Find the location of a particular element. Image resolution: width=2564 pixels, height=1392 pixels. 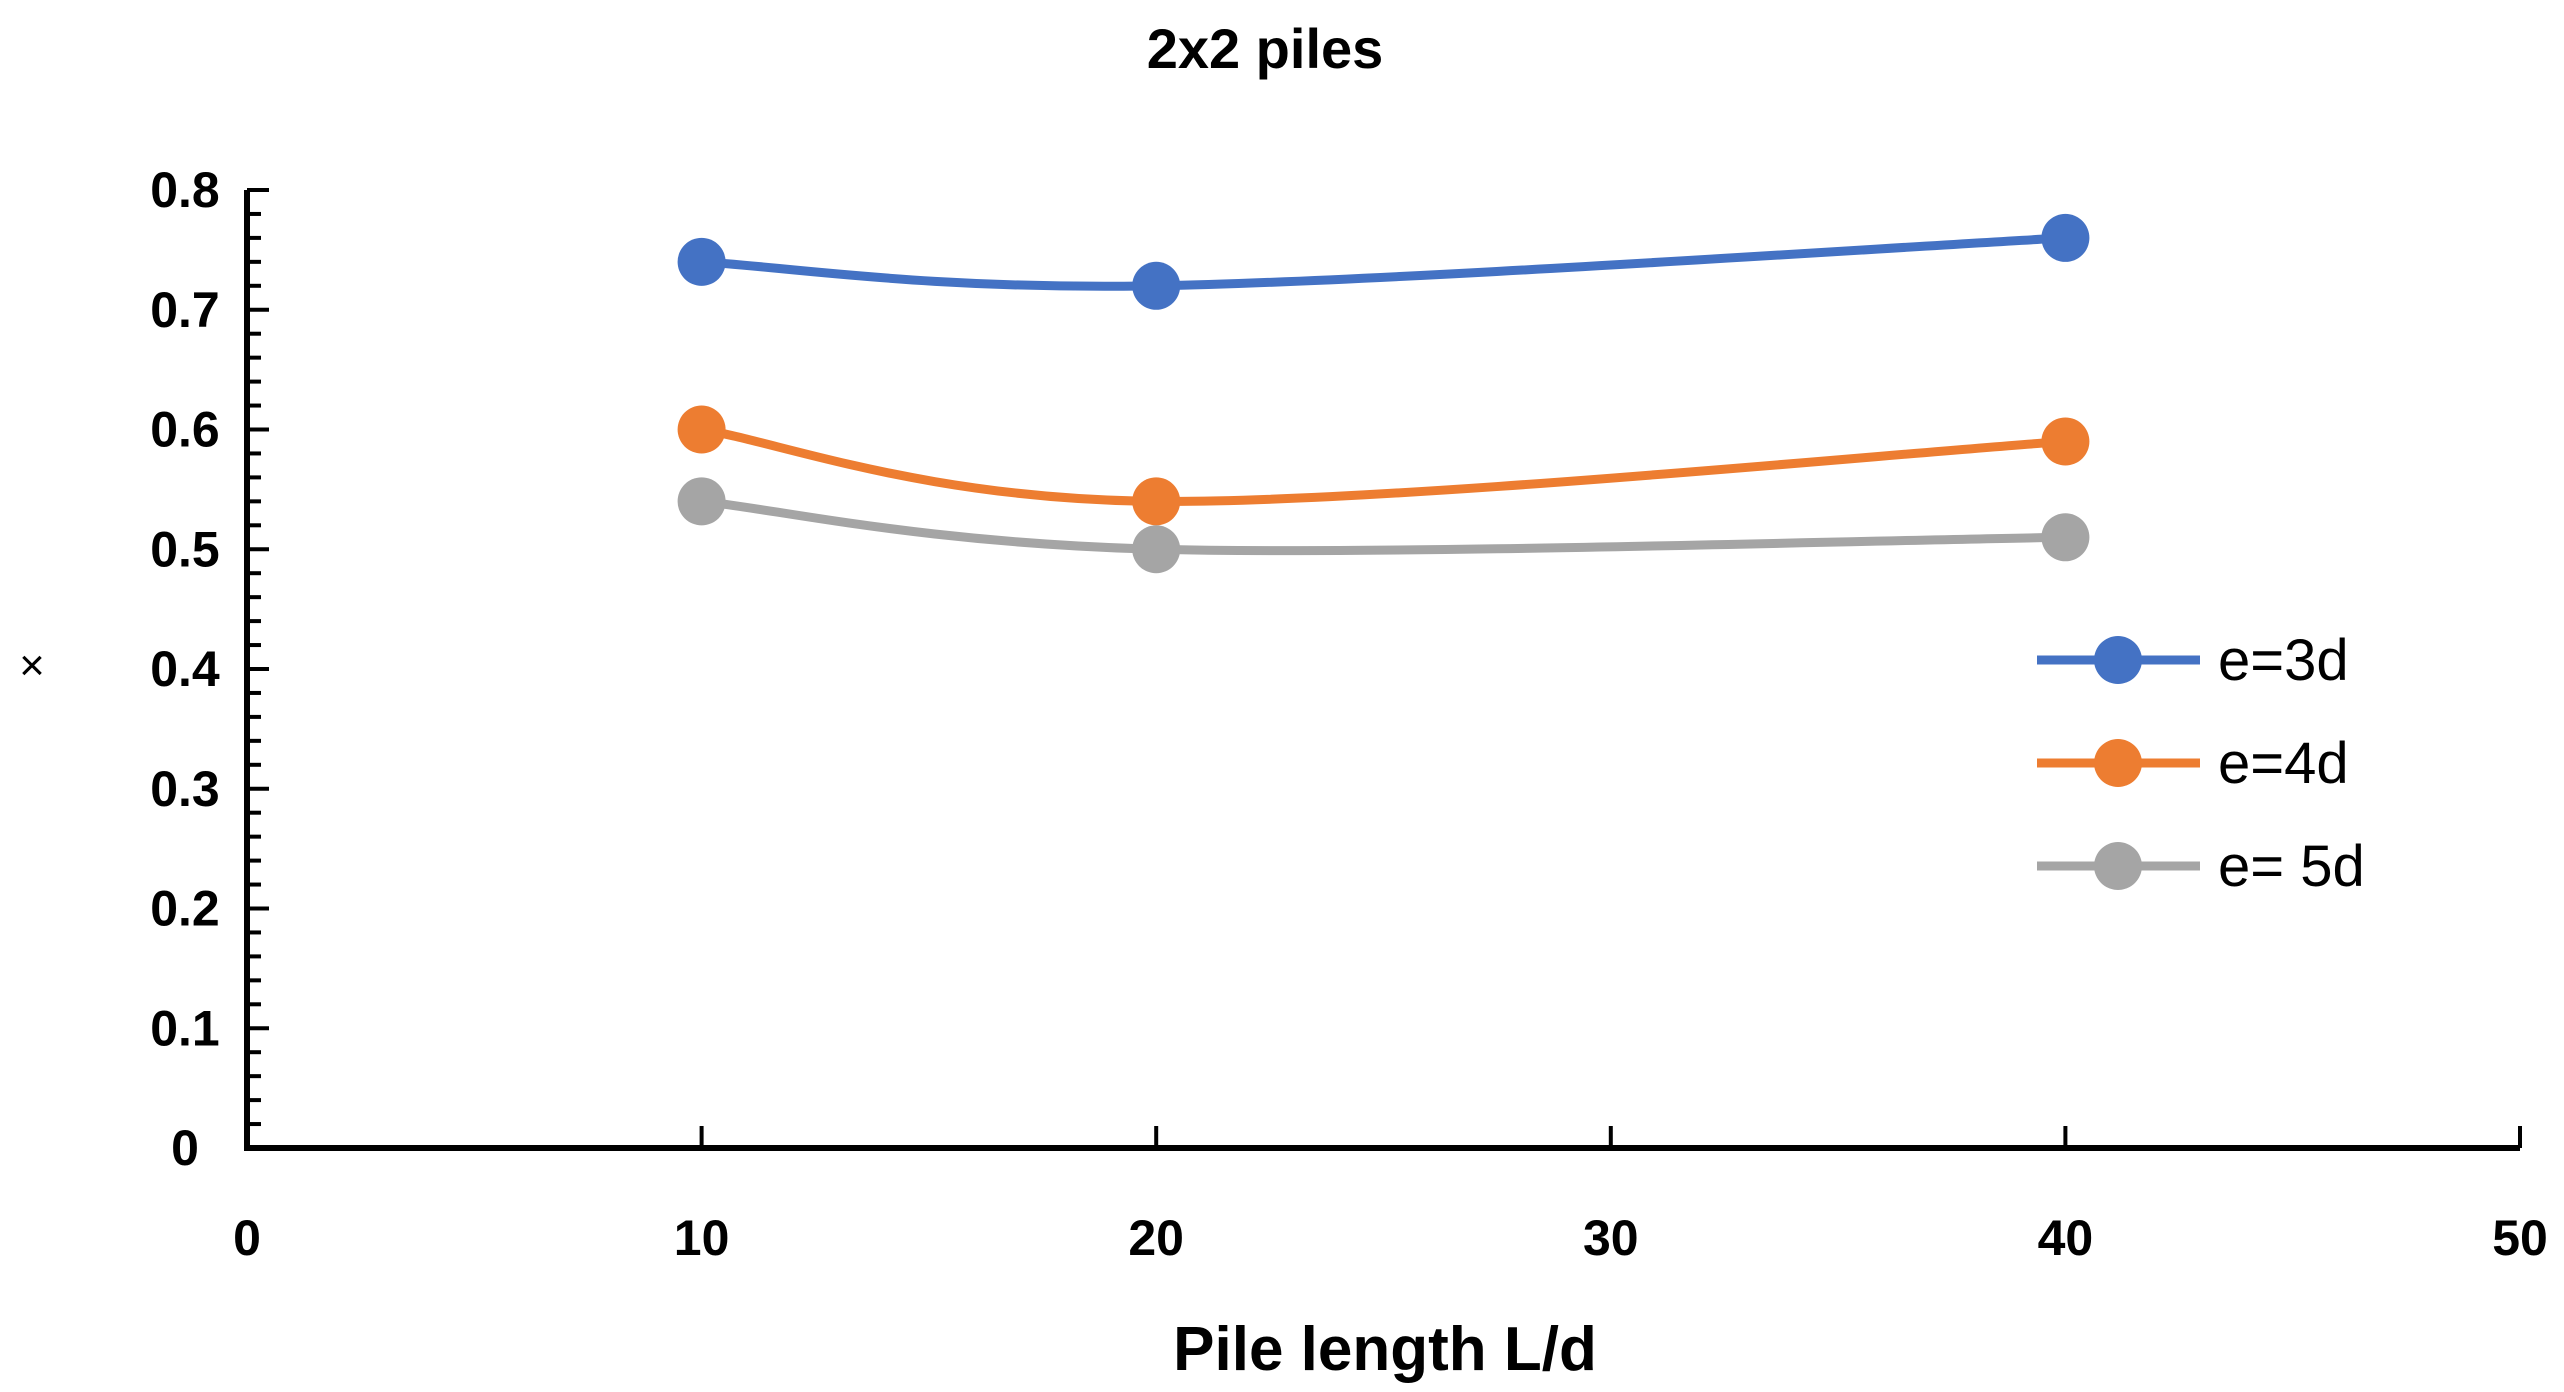

y-tick-label: 0.1 is located at coordinates (185, 1028).